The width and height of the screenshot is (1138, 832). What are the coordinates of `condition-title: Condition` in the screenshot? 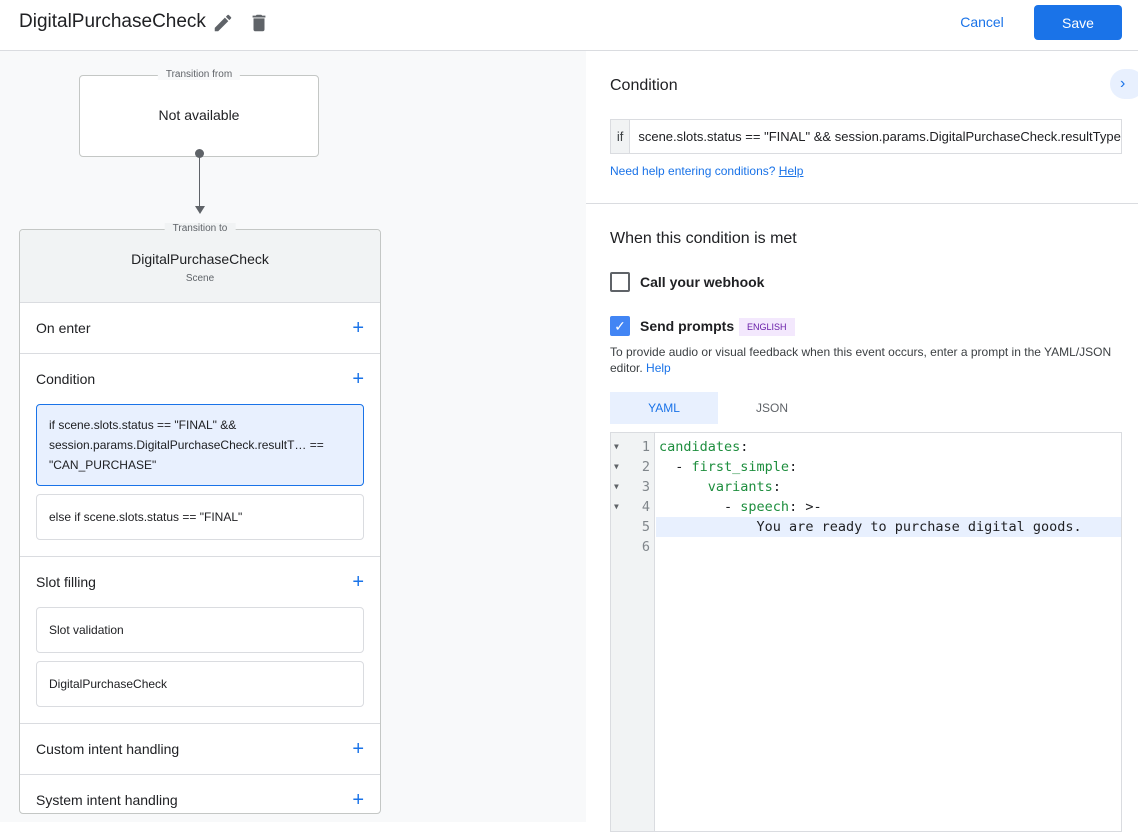 It's located at (644, 85).